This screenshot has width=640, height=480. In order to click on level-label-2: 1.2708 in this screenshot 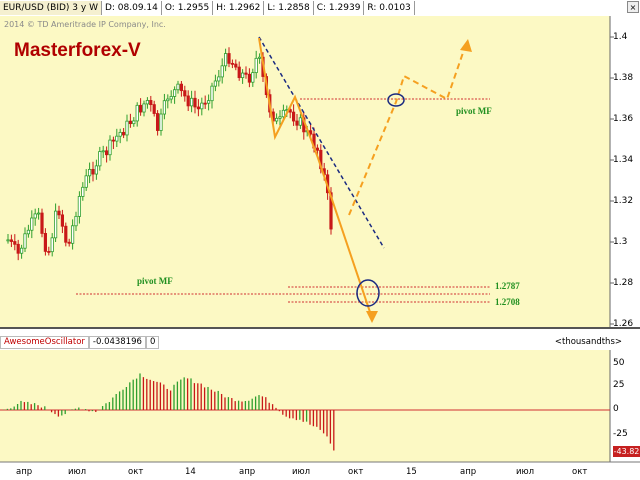, I will do `click(507, 302)`.